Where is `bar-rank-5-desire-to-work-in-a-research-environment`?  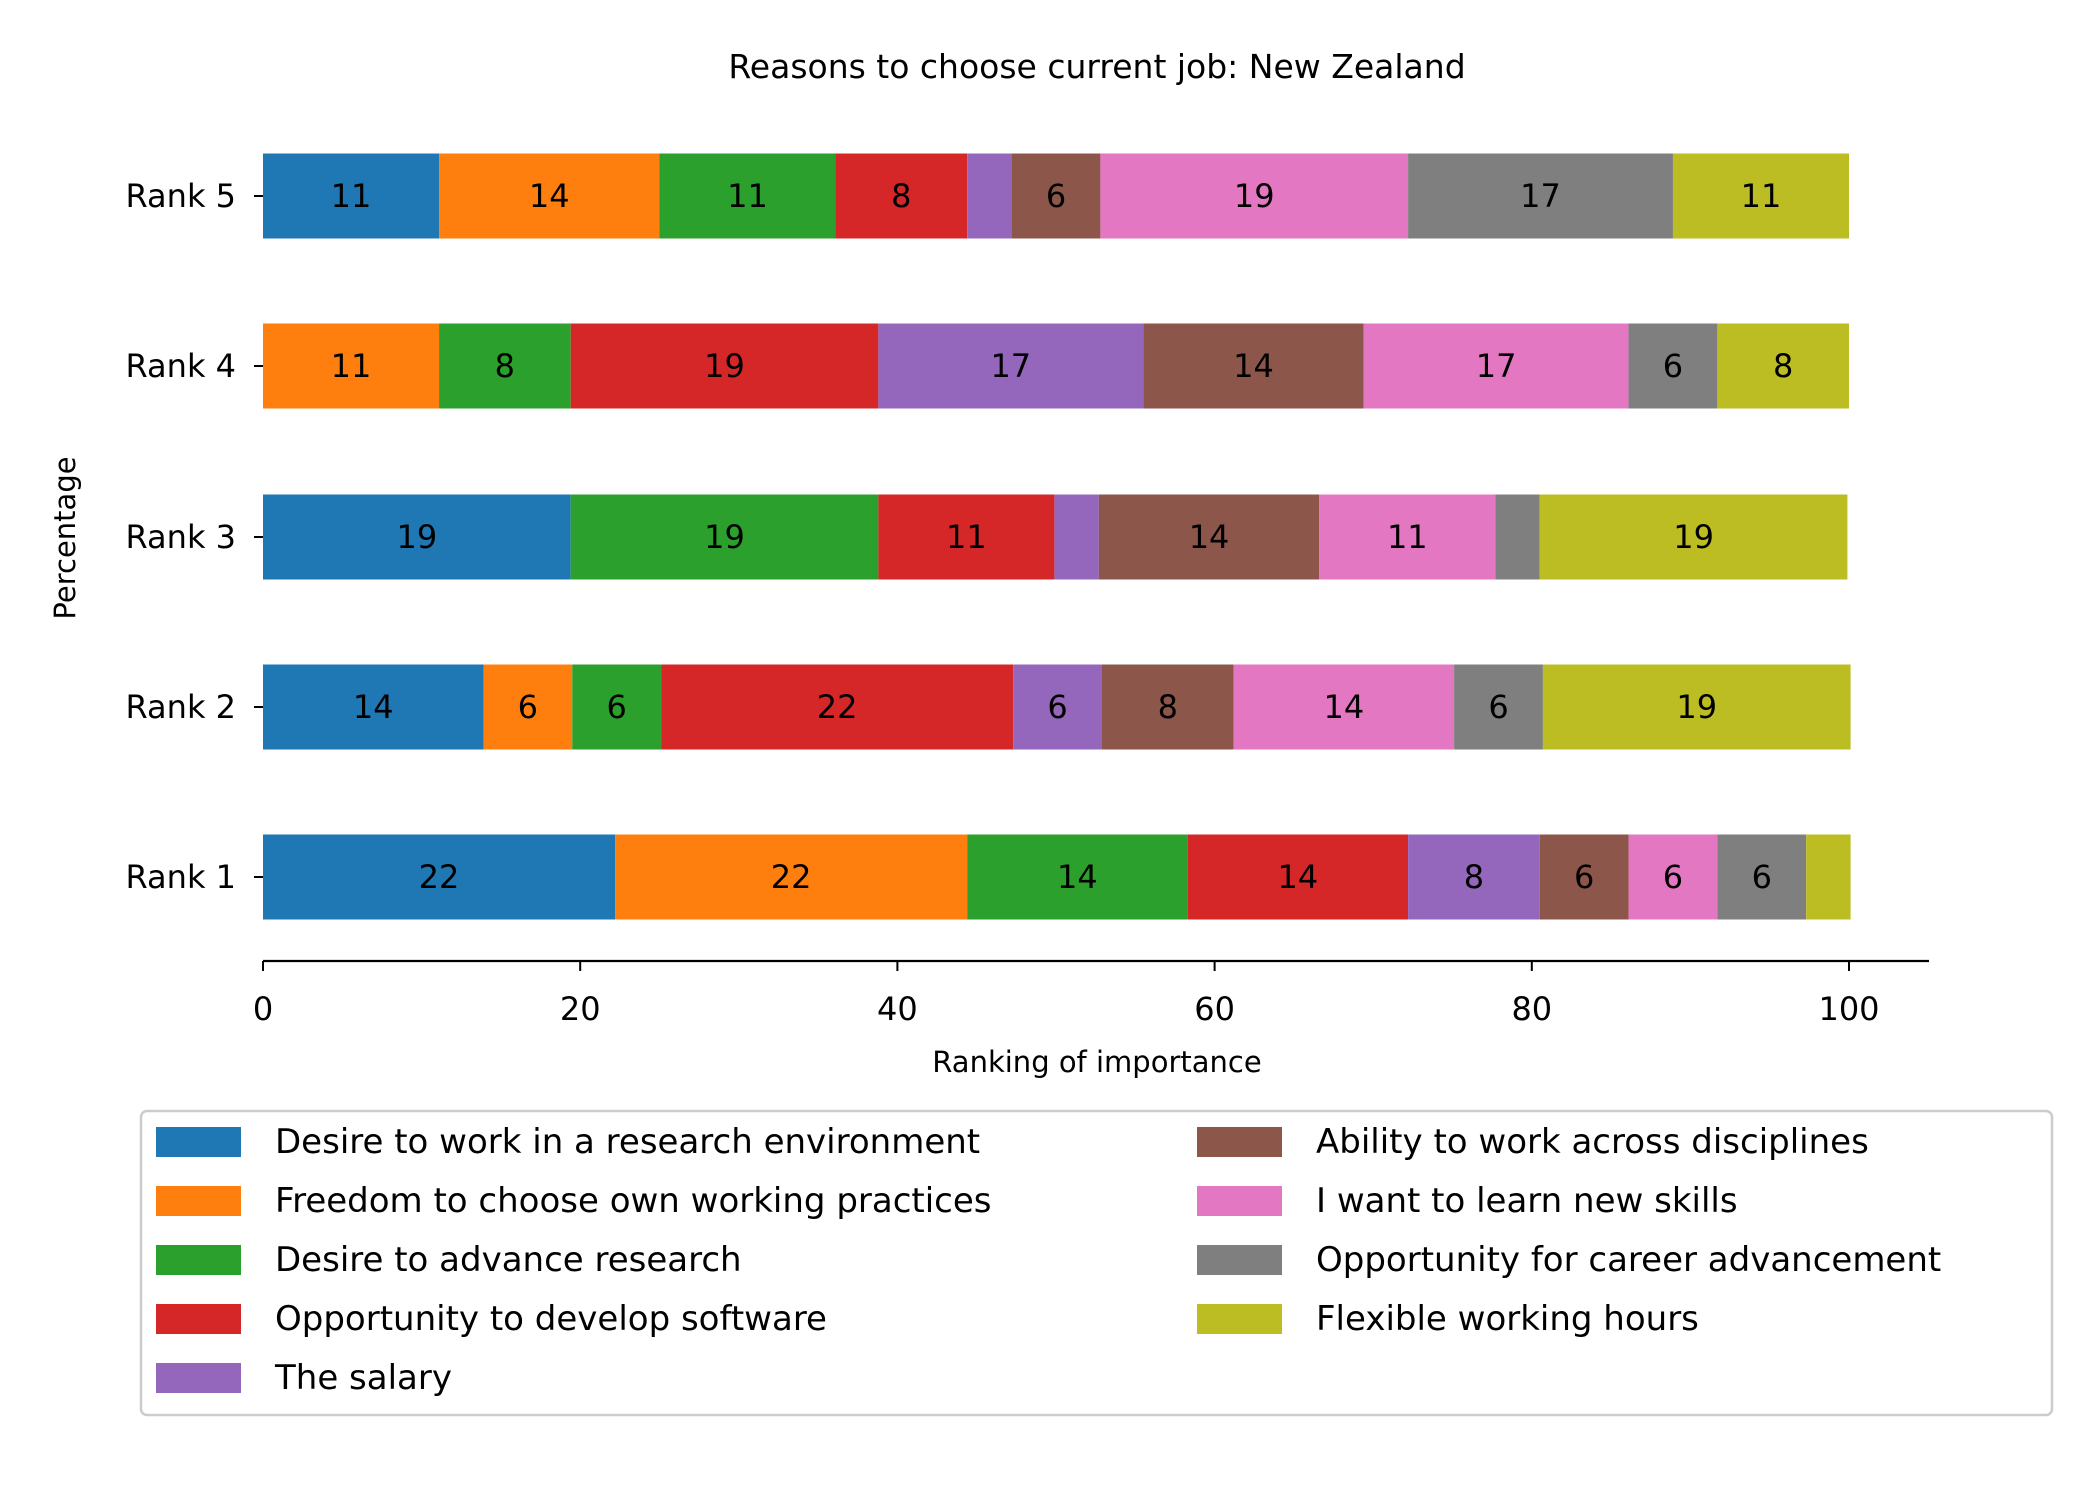 bar-rank-5-desire-to-work-in-a-research-environment is located at coordinates (351, 196).